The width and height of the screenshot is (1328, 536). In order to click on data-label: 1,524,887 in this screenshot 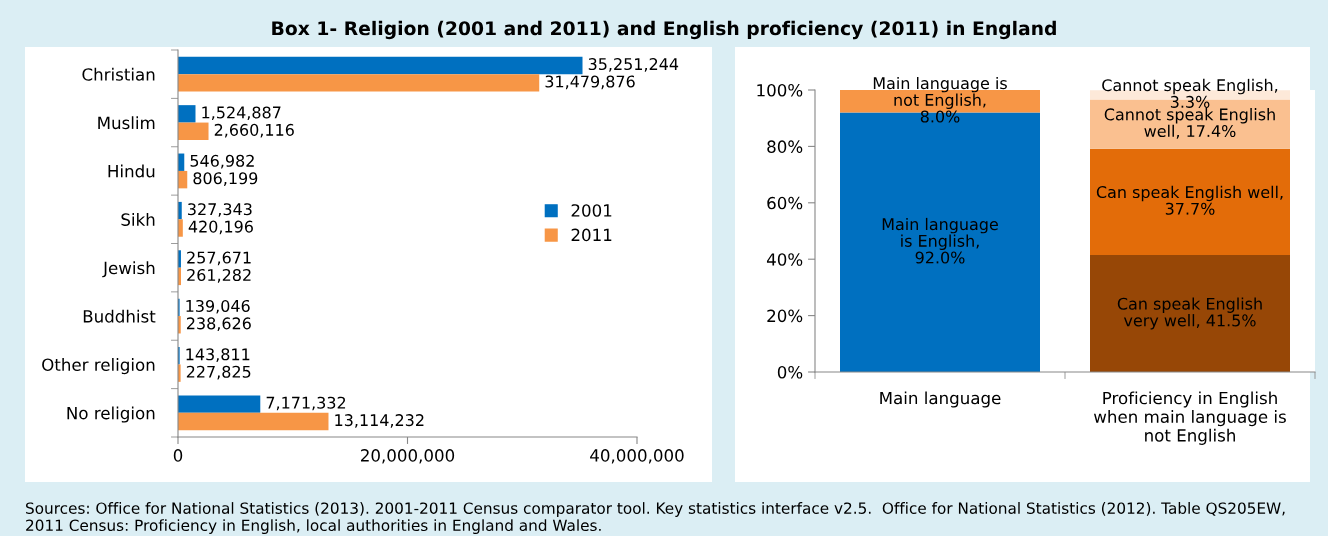, I will do `click(241, 113)`.